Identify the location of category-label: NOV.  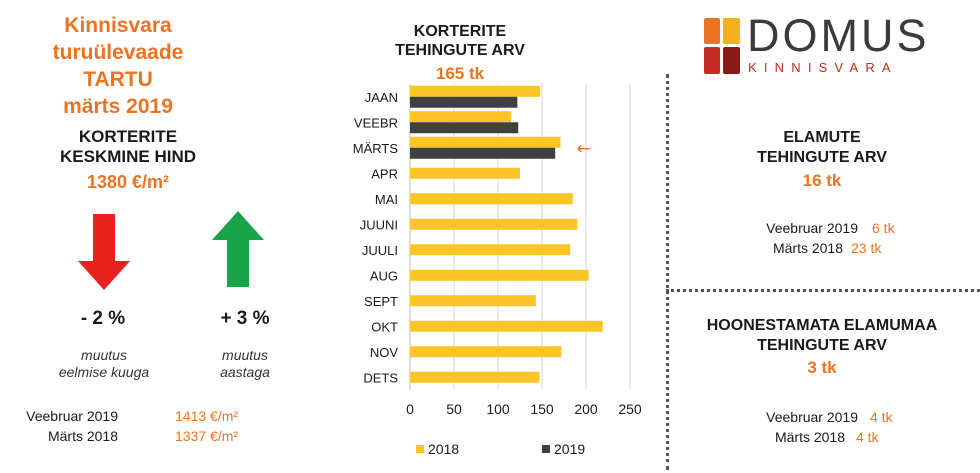
(384, 352).